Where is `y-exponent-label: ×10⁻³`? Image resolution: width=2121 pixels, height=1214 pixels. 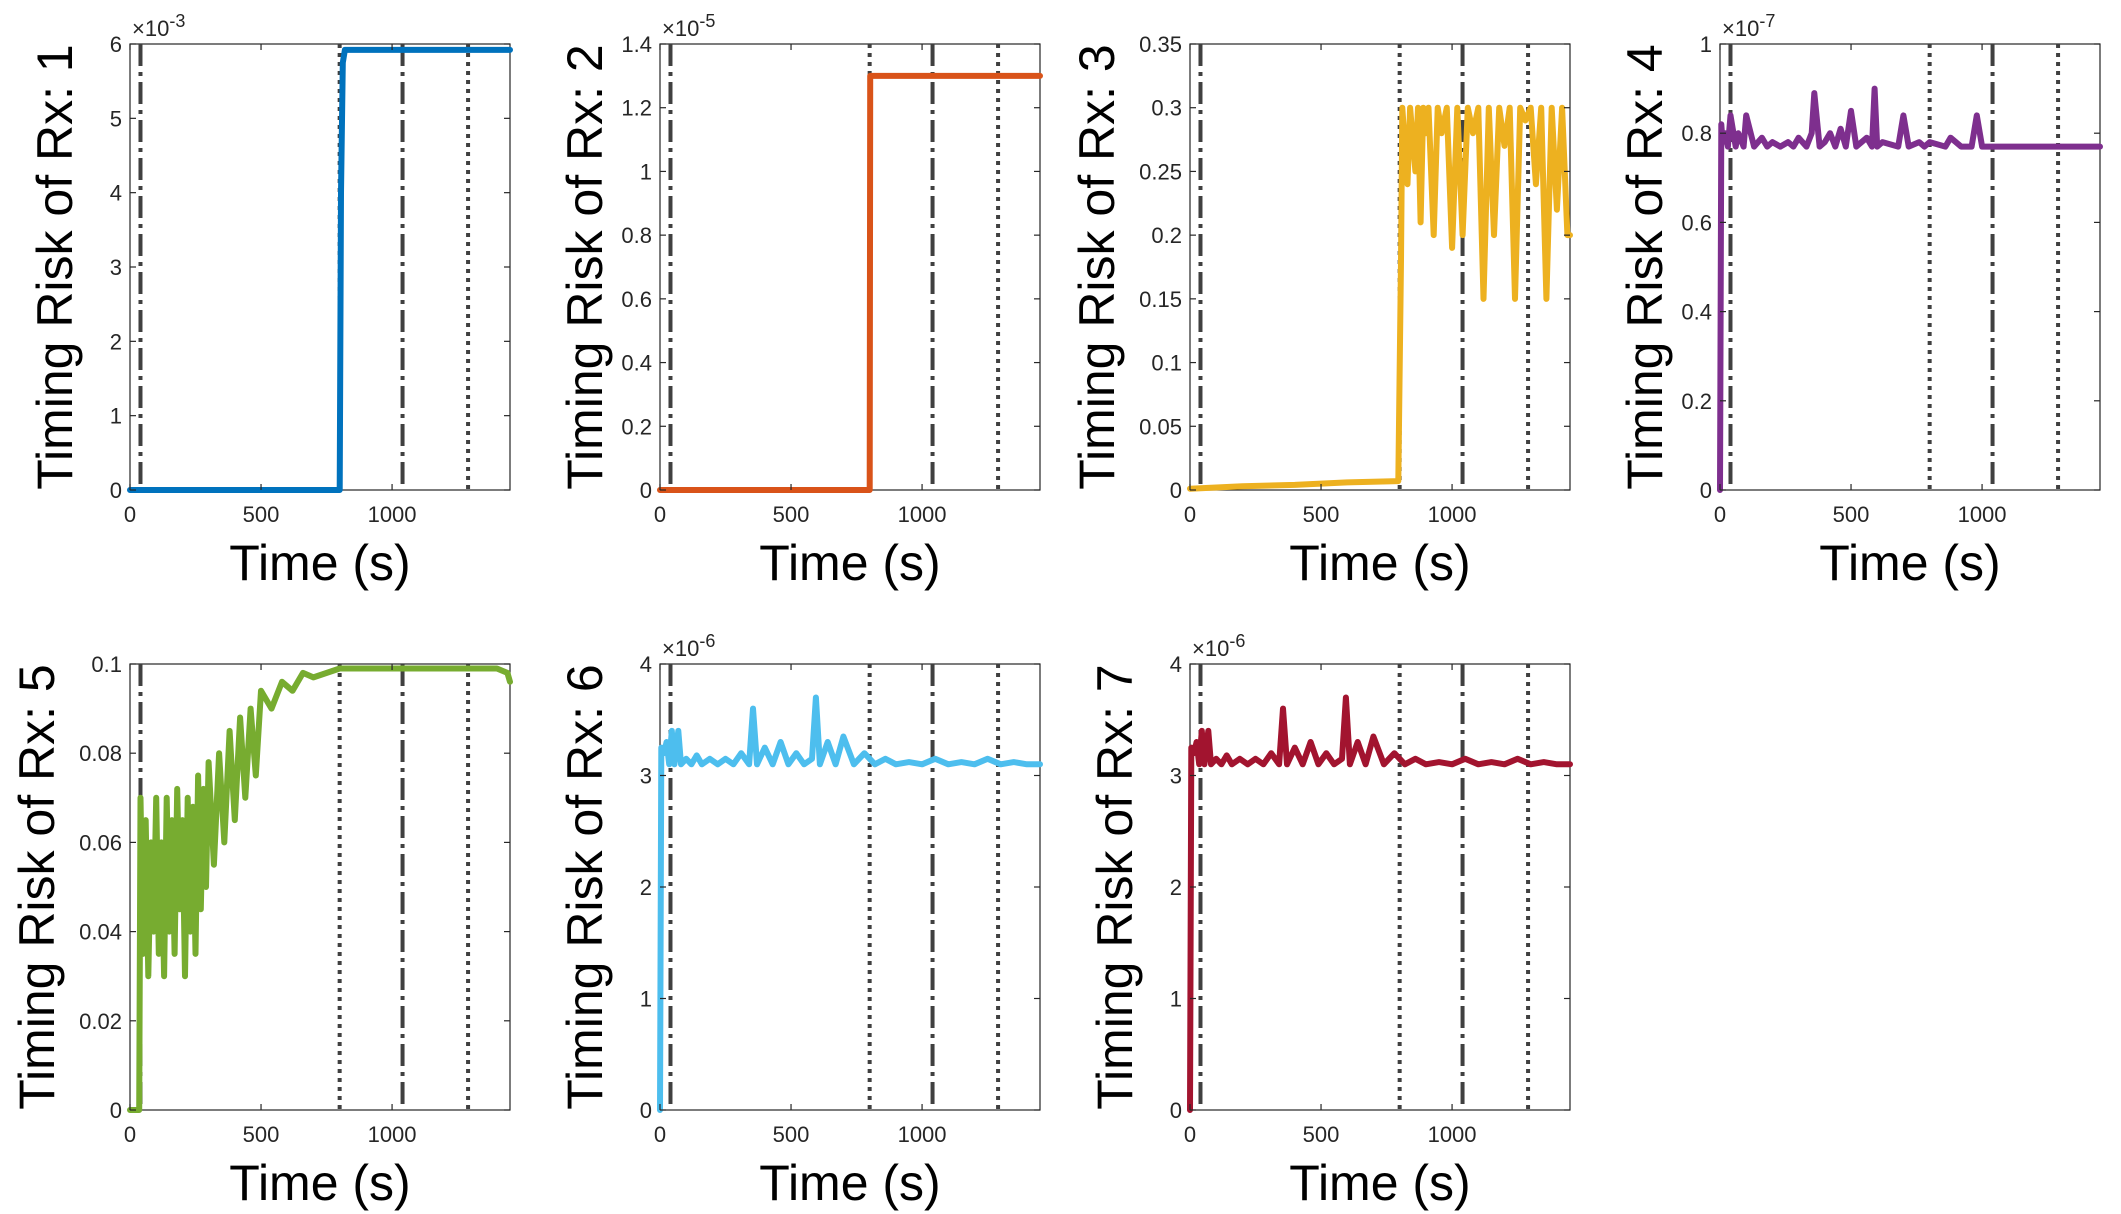 y-exponent-label: ×10⁻³ is located at coordinates (158, 26).